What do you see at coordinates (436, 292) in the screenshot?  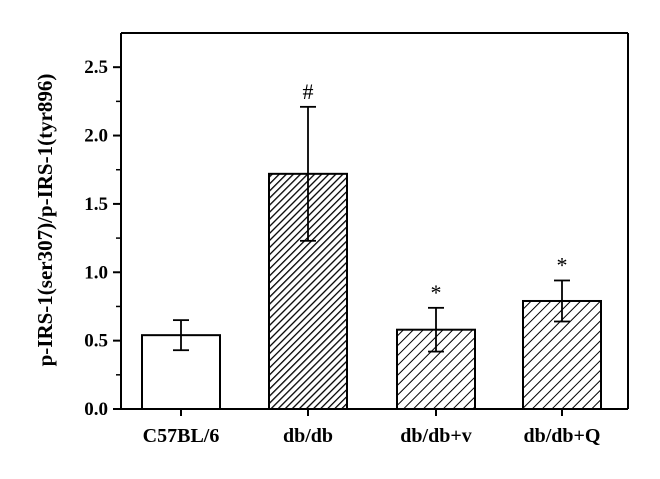 I see `significance-marker-2: *` at bounding box center [436, 292].